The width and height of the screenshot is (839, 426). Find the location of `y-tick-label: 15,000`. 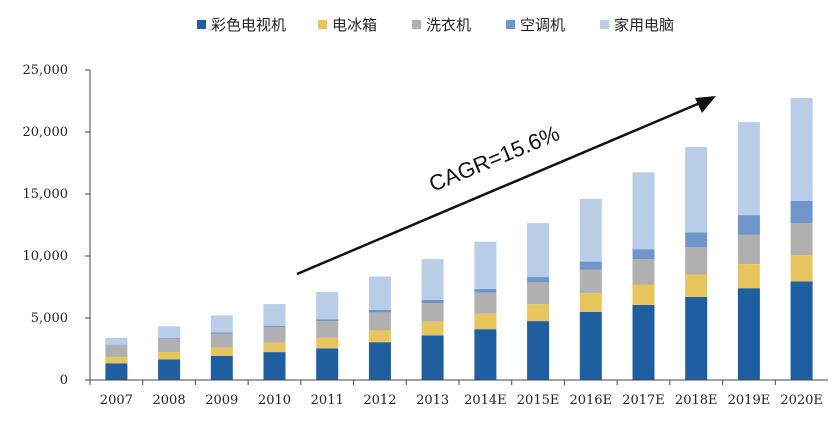

y-tick-label: 15,000 is located at coordinates (46, 194).